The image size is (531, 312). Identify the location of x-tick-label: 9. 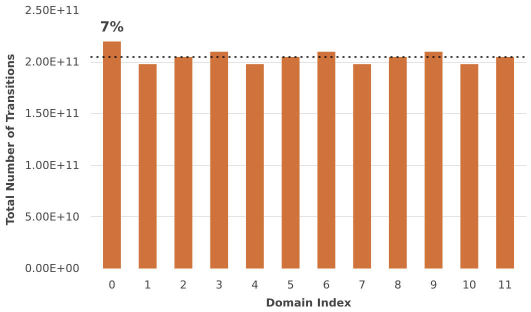
(434, 285).